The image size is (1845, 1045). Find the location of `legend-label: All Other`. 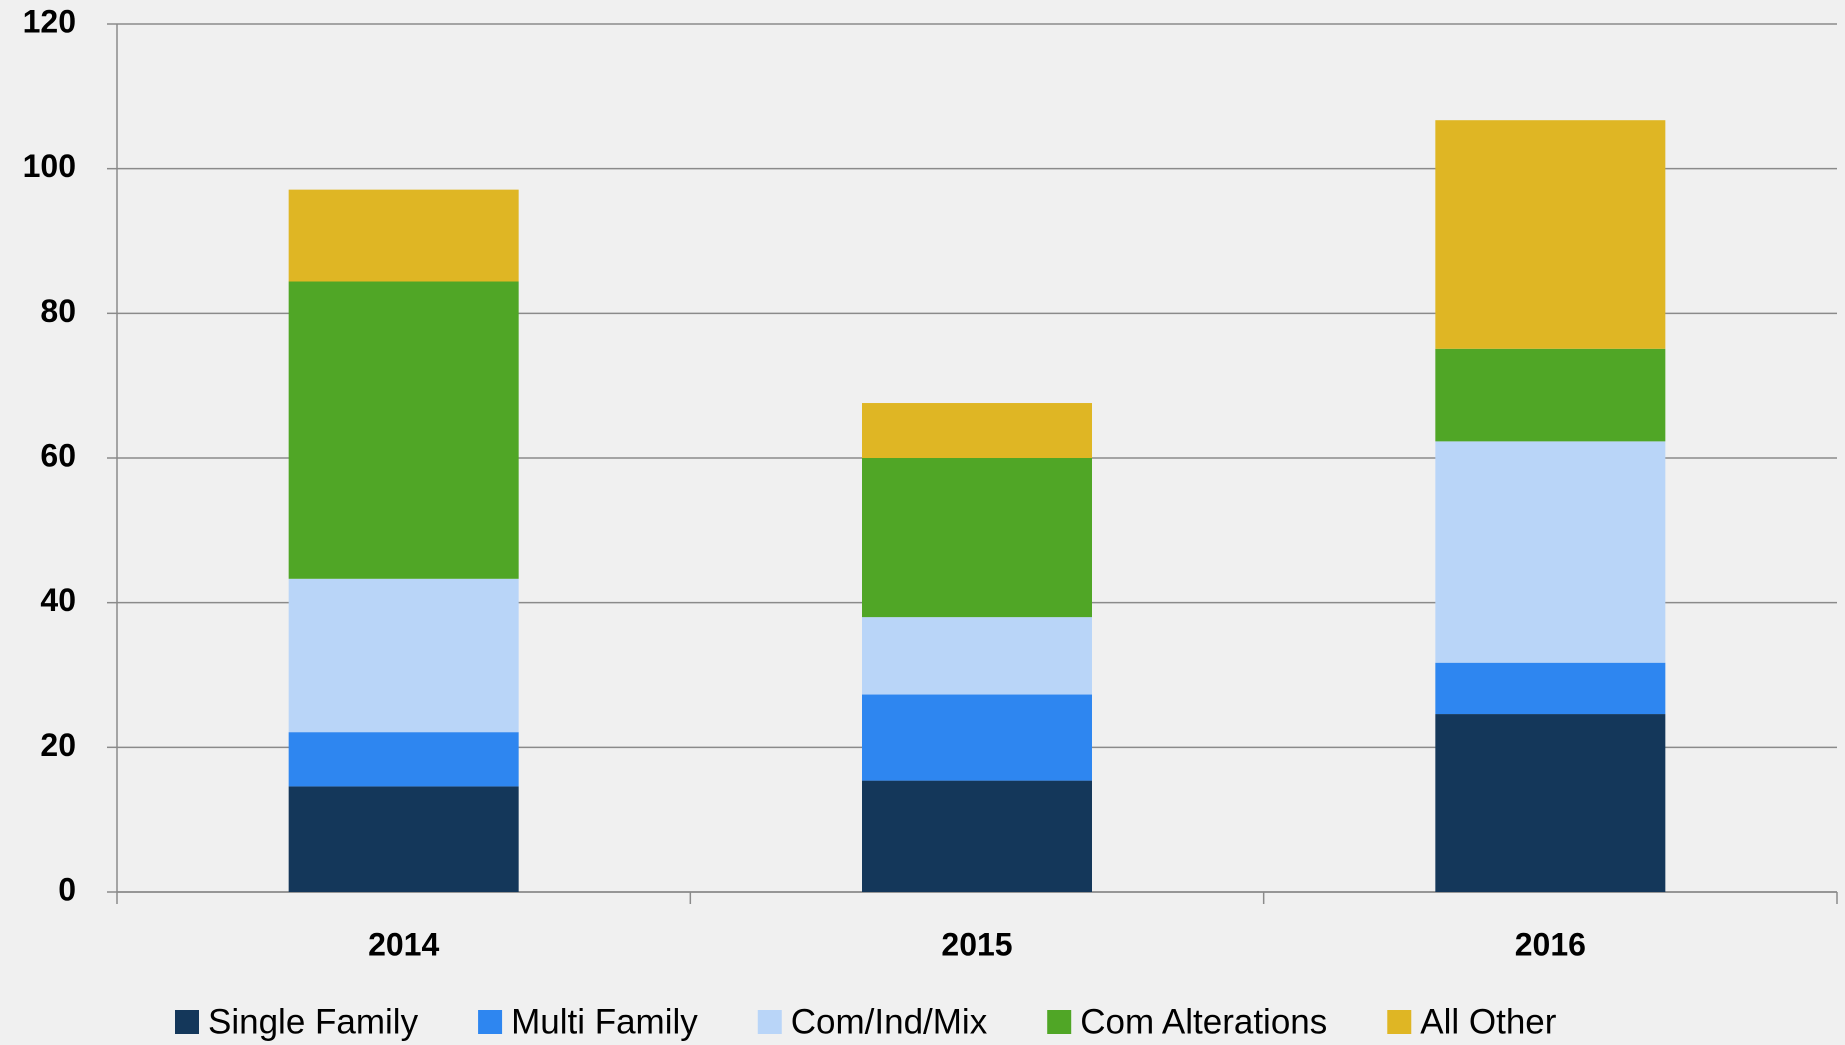

legend-label: All Other is located at coordinates (1488, 1021).